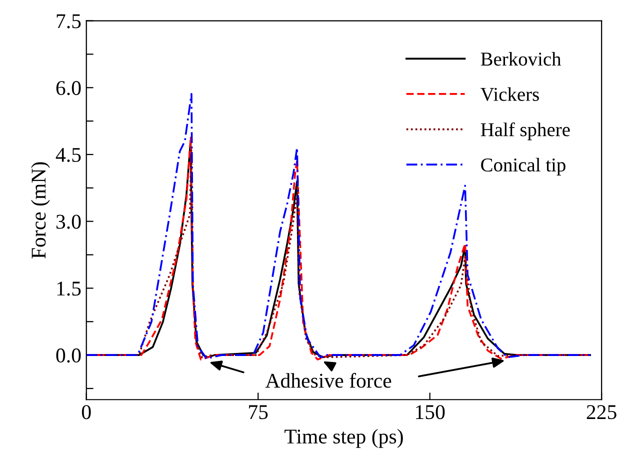 The image size is (617, 462). Describe the element at coordinates (521, 59) in the screenshot. I see `legend-label: Berkovich` at that location.